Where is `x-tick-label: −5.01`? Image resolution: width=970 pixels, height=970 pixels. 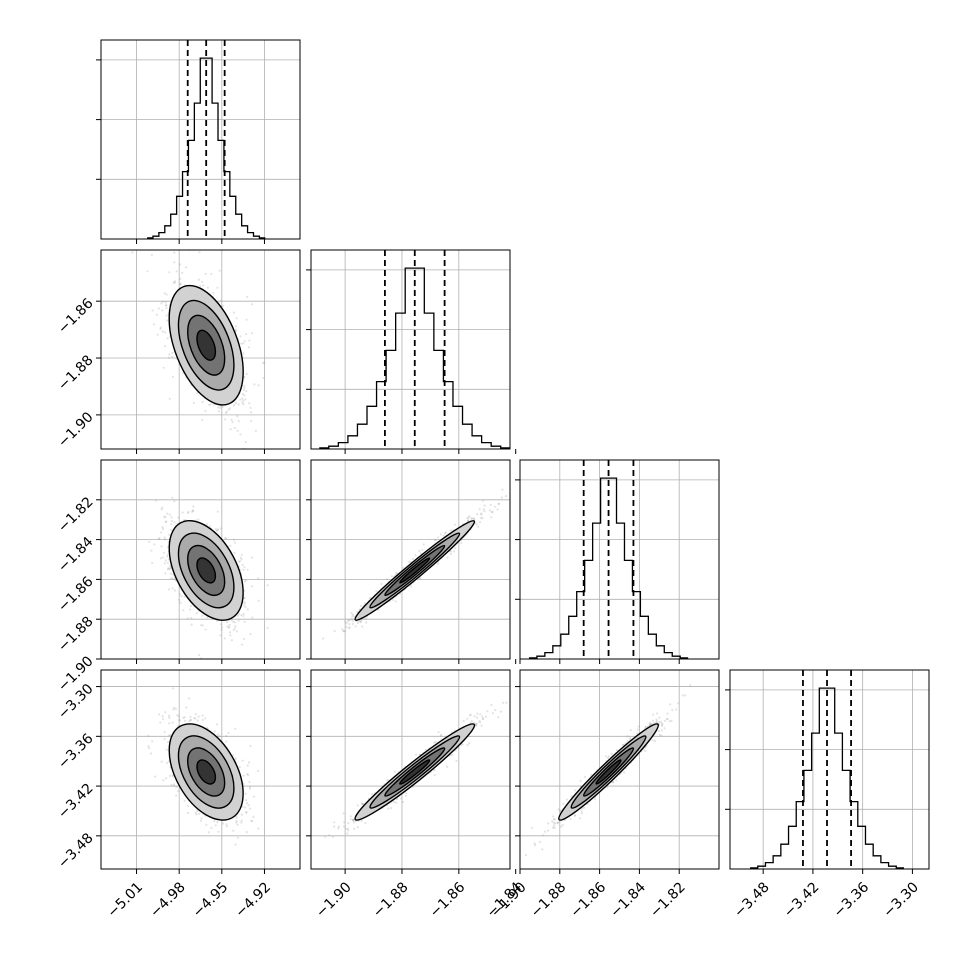
x-tick-label: −5.01 is located at coordinates (125, 900).